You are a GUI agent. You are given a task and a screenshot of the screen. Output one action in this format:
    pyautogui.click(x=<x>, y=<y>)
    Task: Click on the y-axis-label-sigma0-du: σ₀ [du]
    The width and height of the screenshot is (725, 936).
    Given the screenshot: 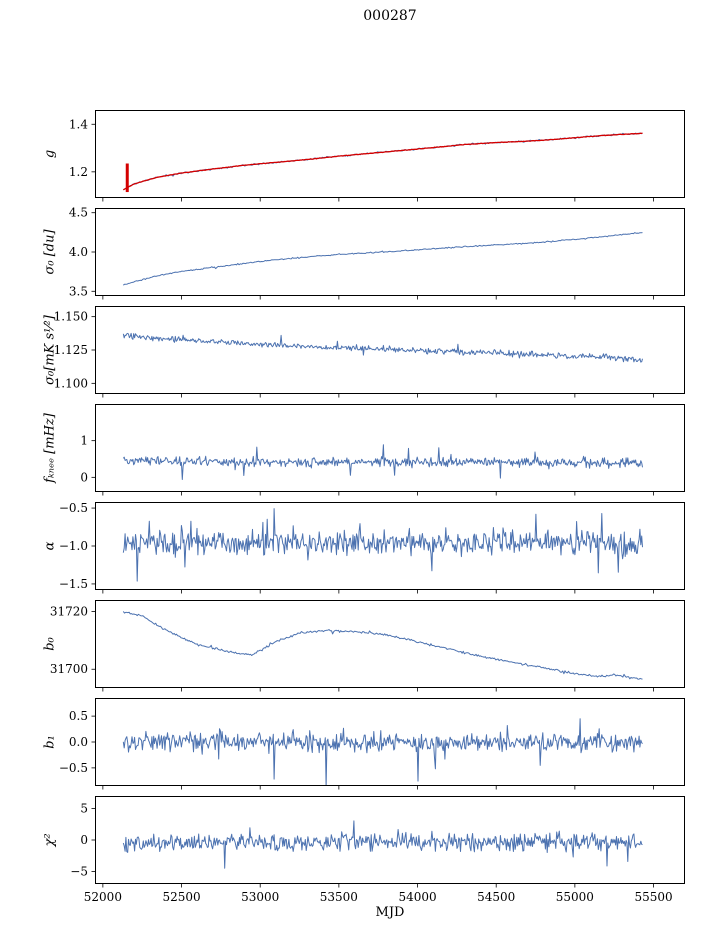 What is the action you would take?
    pyautogui.click(x=50, y=252)
    